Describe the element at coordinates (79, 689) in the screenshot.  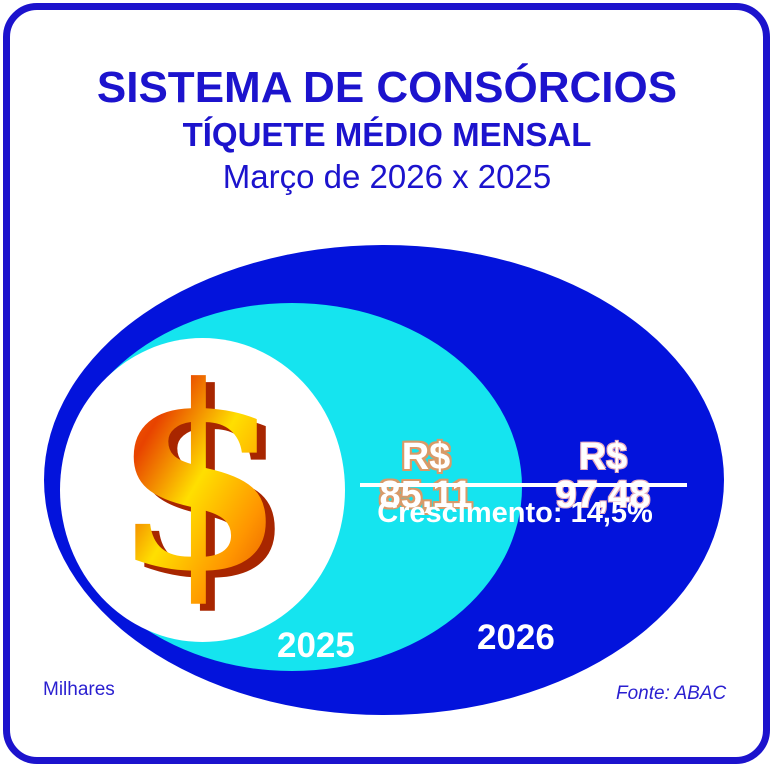
I see `scale-note: Milhares` at that location.